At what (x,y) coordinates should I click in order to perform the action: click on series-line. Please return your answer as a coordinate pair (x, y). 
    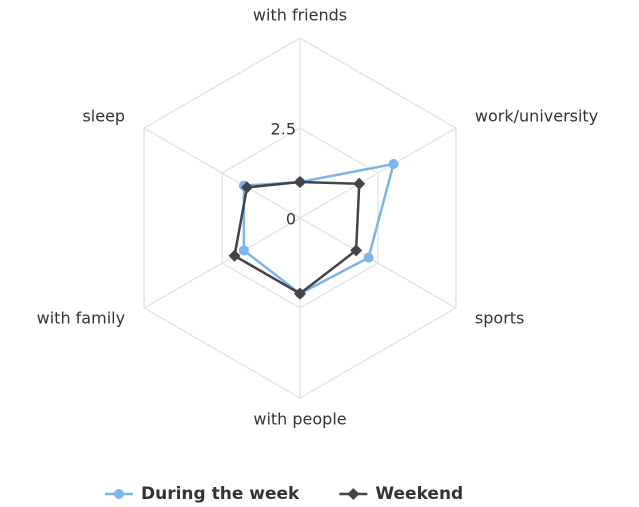
    Looking at the image, I should click on (297, 238).